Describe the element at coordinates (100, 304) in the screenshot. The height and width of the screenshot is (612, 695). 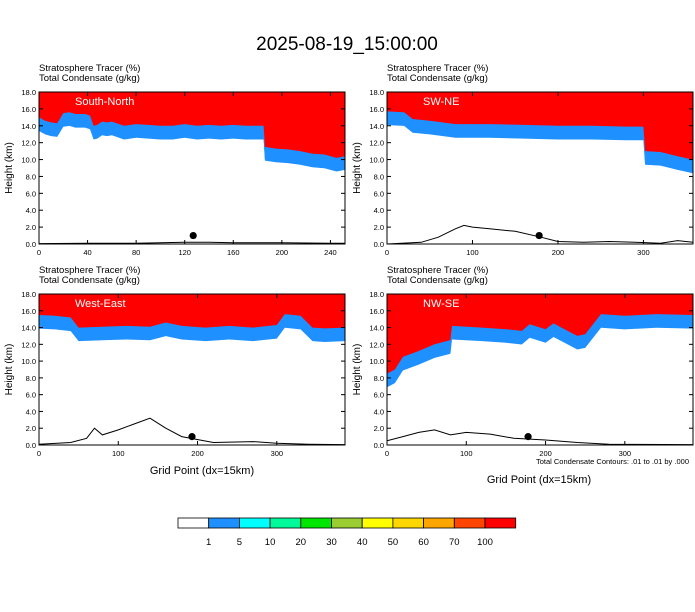
I see `panel-label: West-East` at that location.